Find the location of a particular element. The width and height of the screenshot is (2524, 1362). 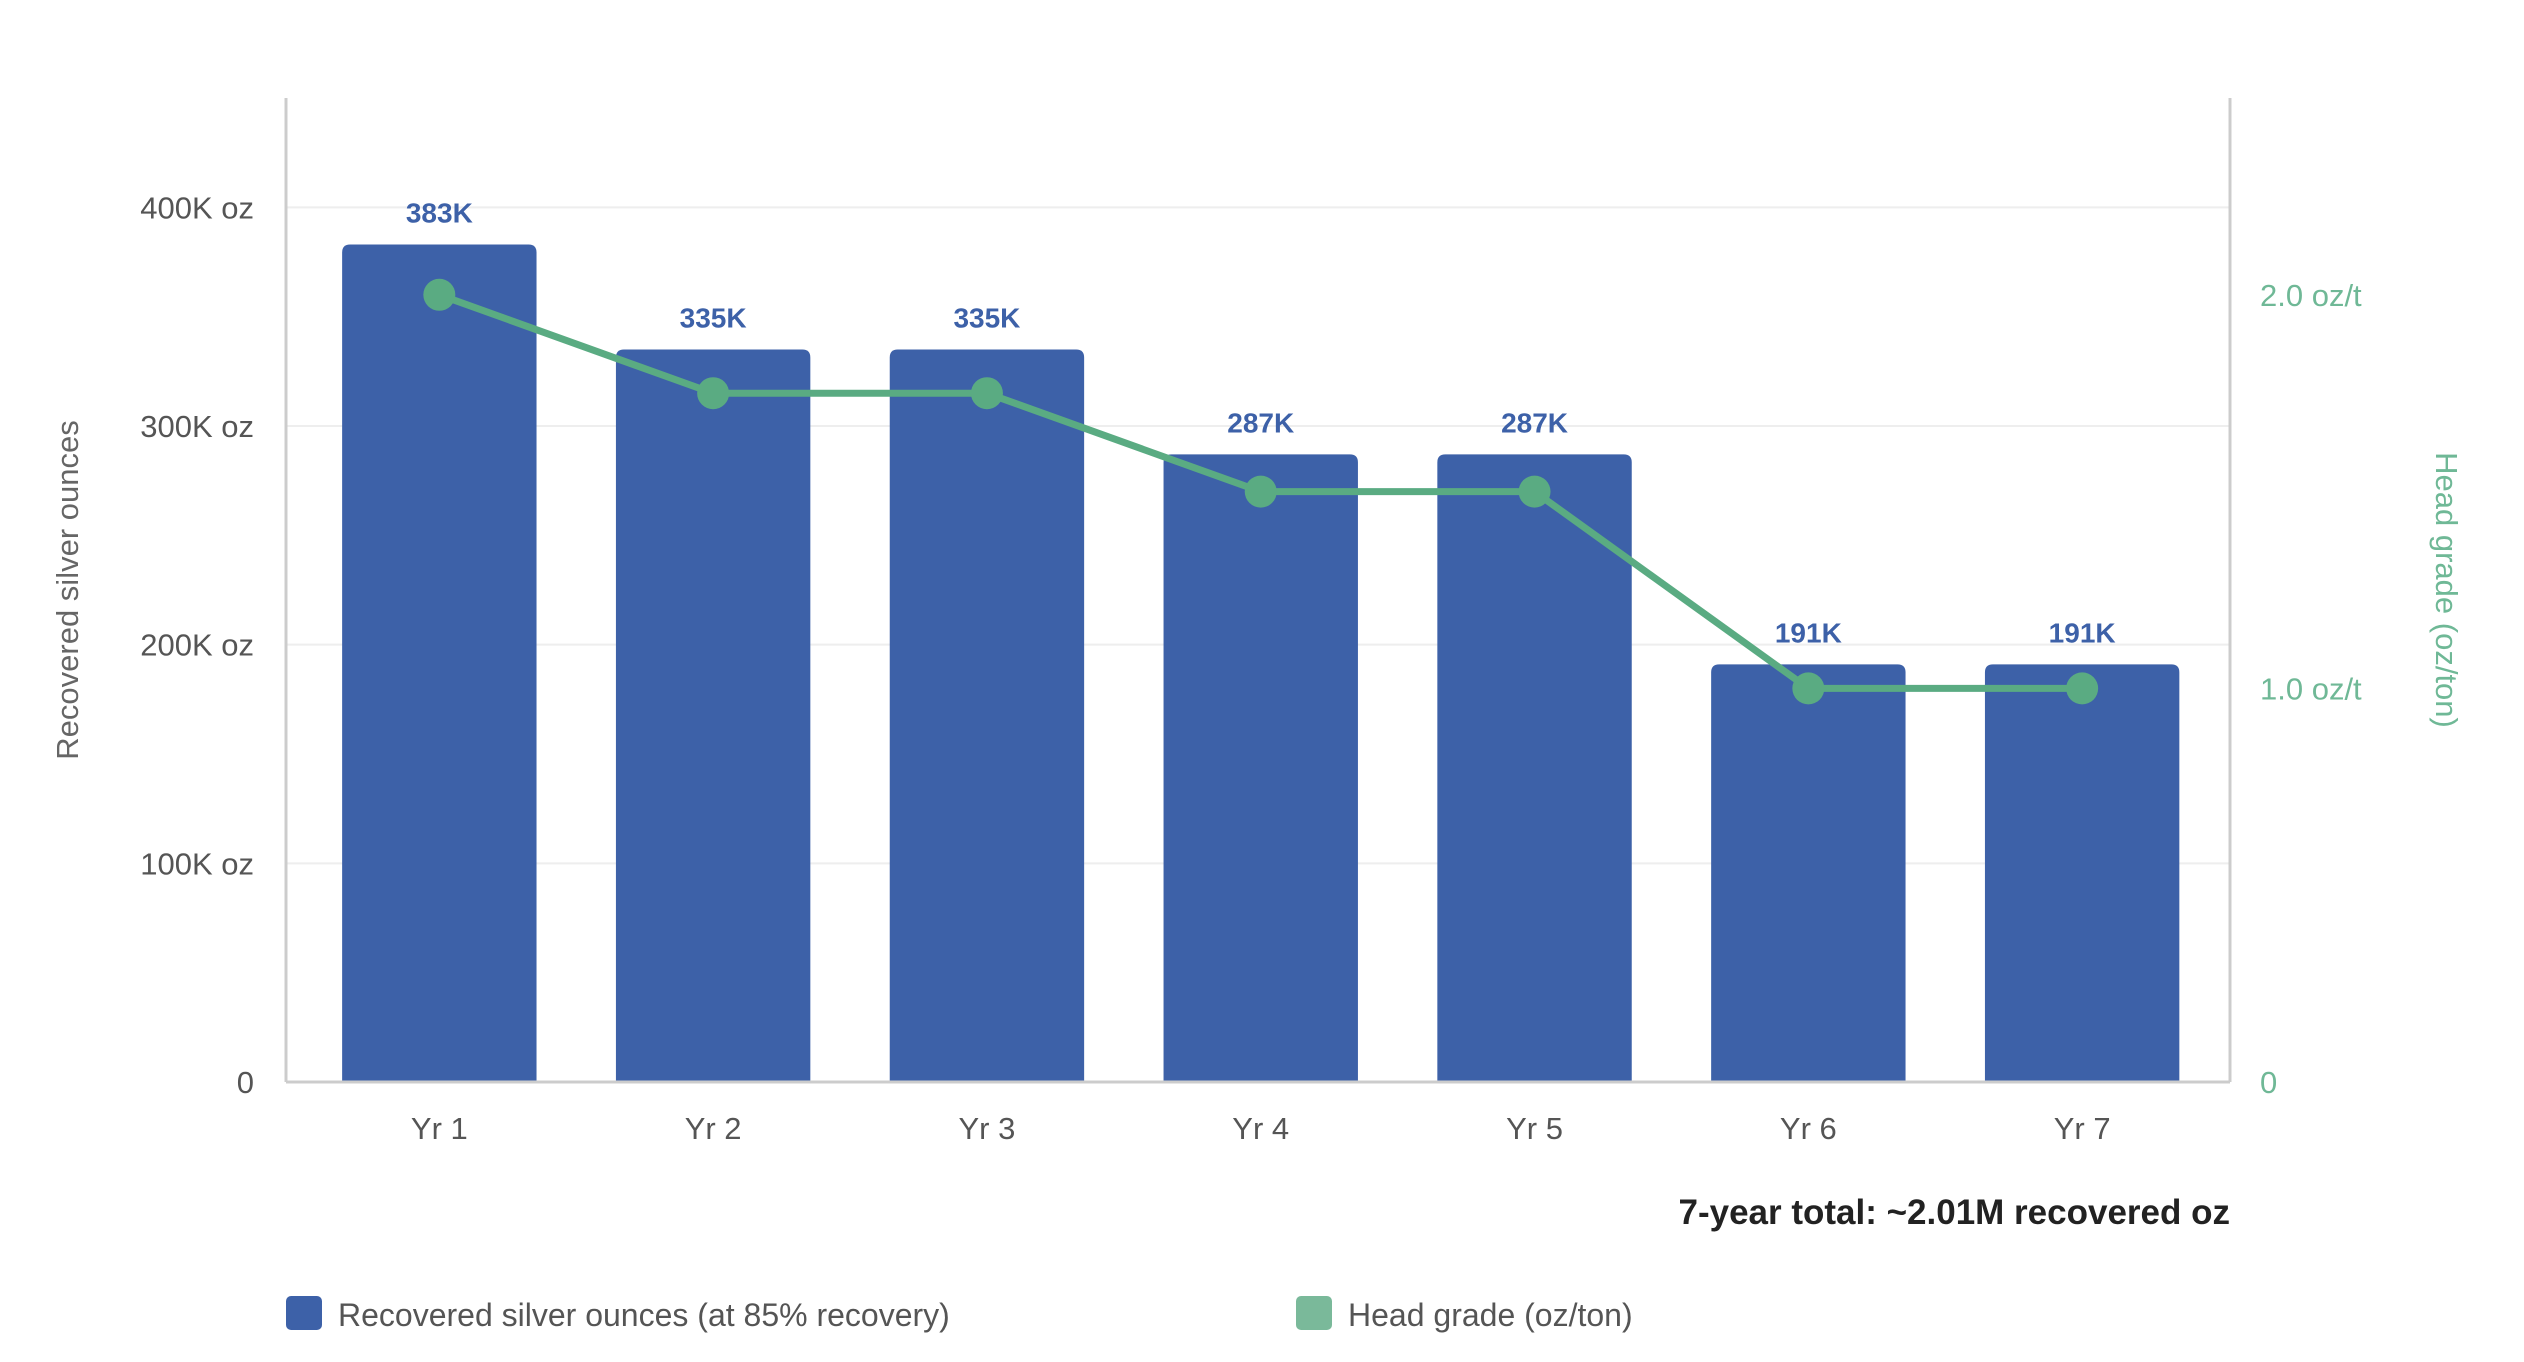

left-tick-label-0: 0 is located at coordinates (245, 1082).